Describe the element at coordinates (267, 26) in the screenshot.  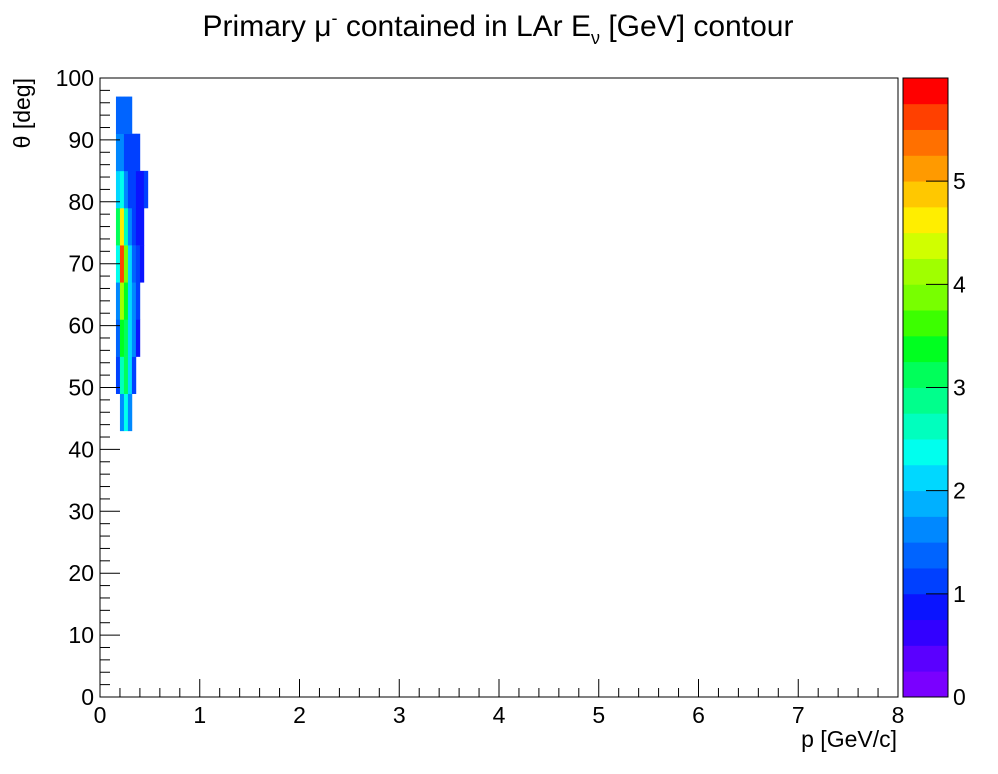
I see `chart-title-main: Primary μ` at that location.